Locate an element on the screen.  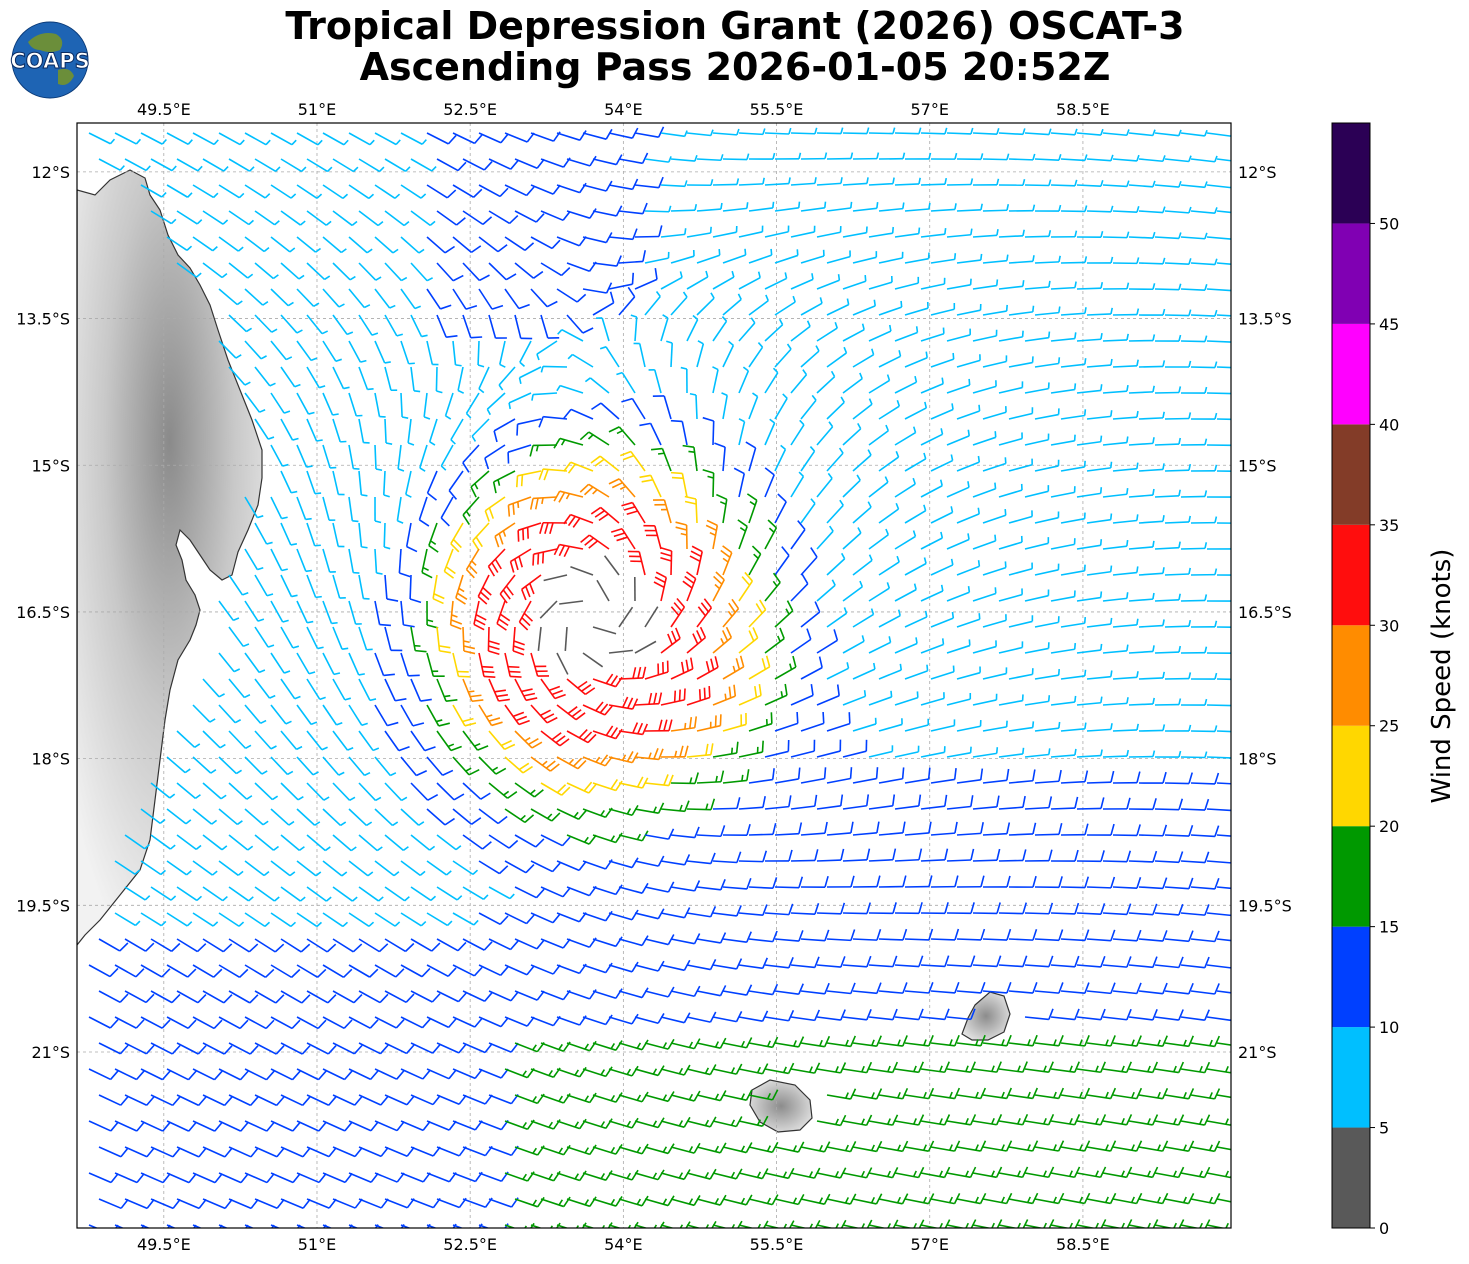
reunion-island is located at coordinates (781, 1106).